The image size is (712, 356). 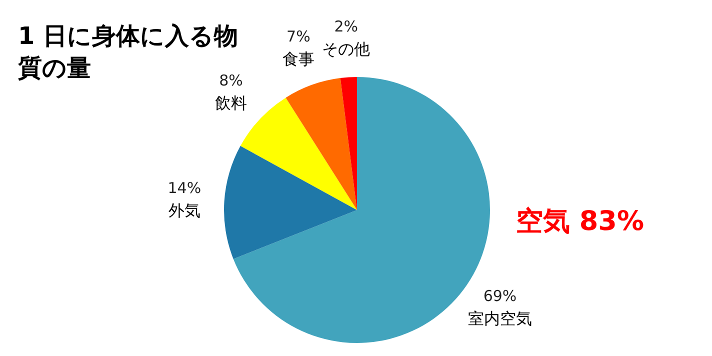 What do you see at coordinates (346, 48) in the screenshot?
I see `slice-label: その他` at bounding box center [346, 48].